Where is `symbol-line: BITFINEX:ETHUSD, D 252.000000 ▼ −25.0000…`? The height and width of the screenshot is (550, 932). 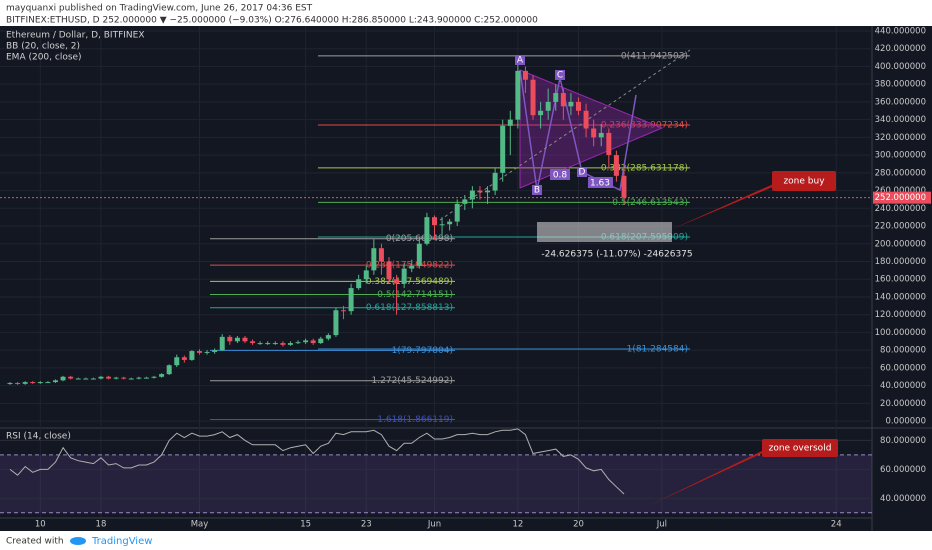 symbol-line: BITFINEX:ETHUSD, D 252.000000 ▼ −25.0000… is located at coordinates (272, 21).